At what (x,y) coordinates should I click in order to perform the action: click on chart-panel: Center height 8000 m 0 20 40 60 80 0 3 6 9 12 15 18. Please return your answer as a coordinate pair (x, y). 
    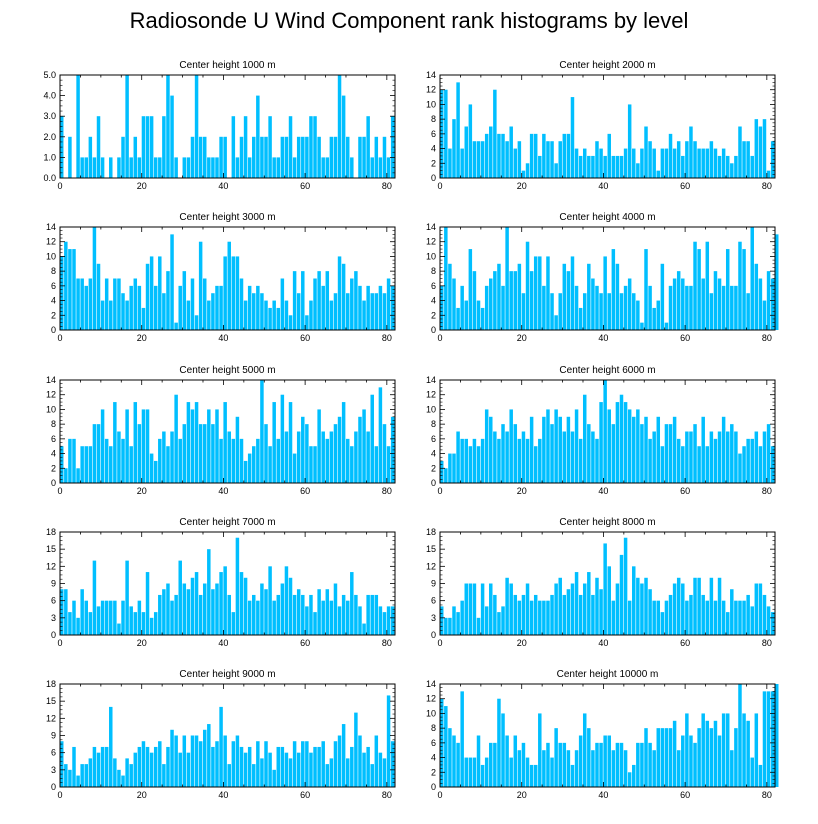
    Looking at the image, I should click on (601, 582).